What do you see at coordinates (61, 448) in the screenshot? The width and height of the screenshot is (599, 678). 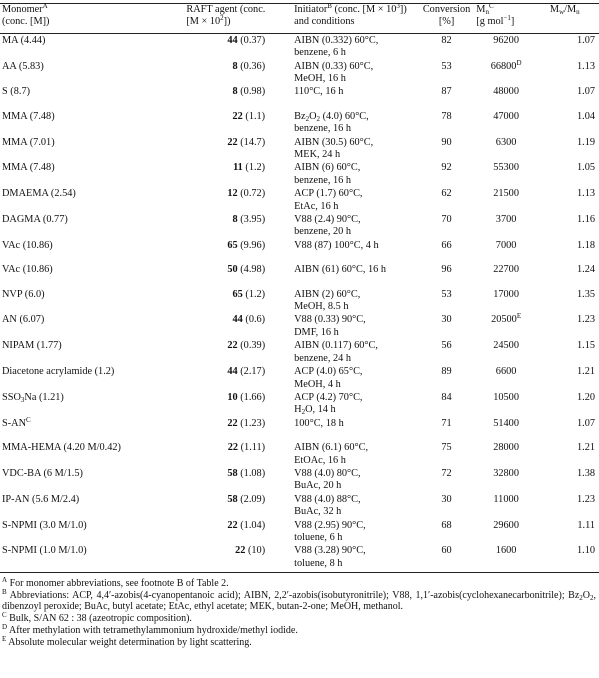 I see `cell-monomer: MMA-HEMA (4.20 M/0.42)` at bounding box center [61, 448].